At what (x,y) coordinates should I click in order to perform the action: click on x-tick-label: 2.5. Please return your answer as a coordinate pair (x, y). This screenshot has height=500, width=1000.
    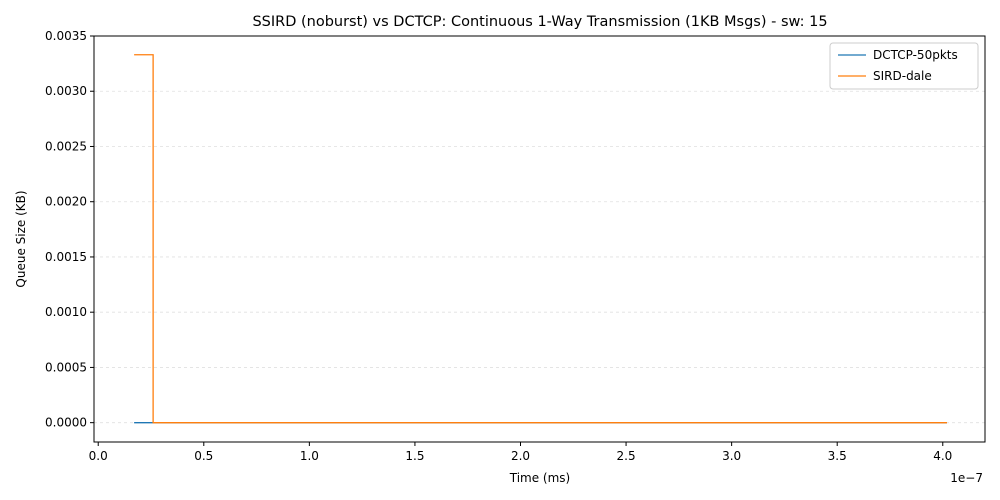
    Looking at the image, I should click on (626, 456).